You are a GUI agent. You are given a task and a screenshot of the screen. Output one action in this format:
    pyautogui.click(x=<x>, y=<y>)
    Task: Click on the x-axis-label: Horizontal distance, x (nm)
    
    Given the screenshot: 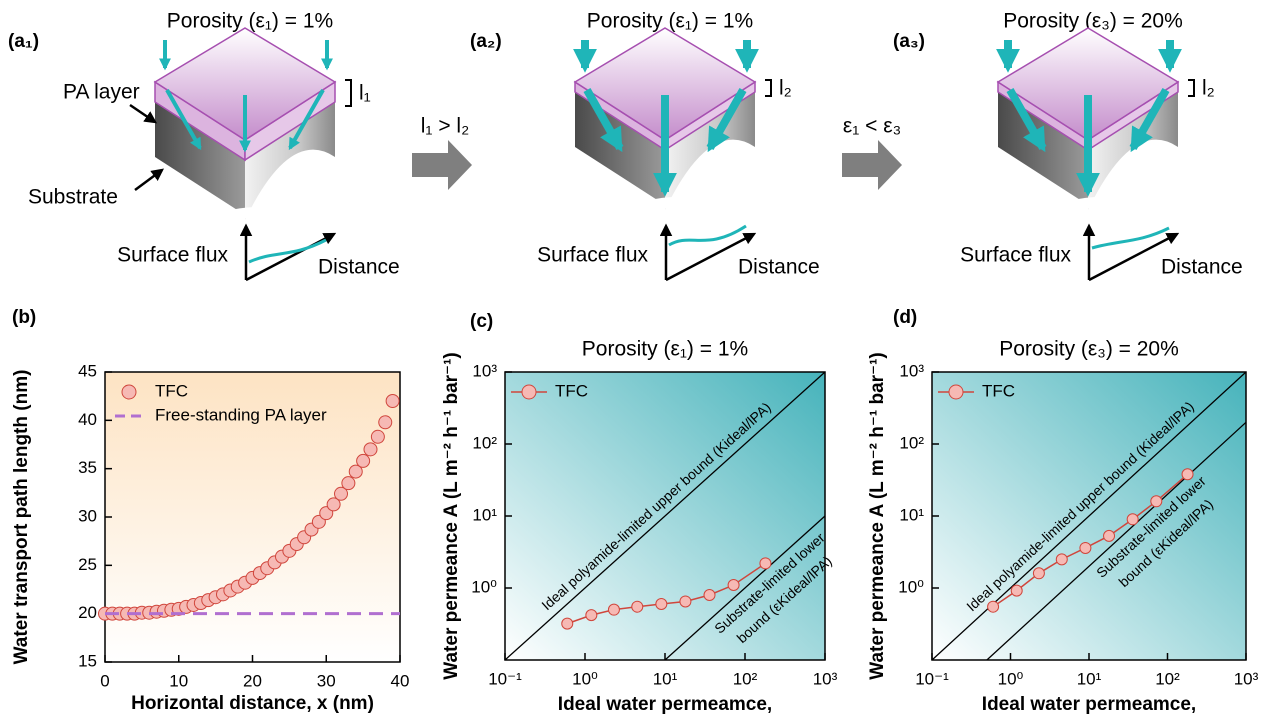 What is the action you would take?
    pyautogui.click(x=252, y=703)
    